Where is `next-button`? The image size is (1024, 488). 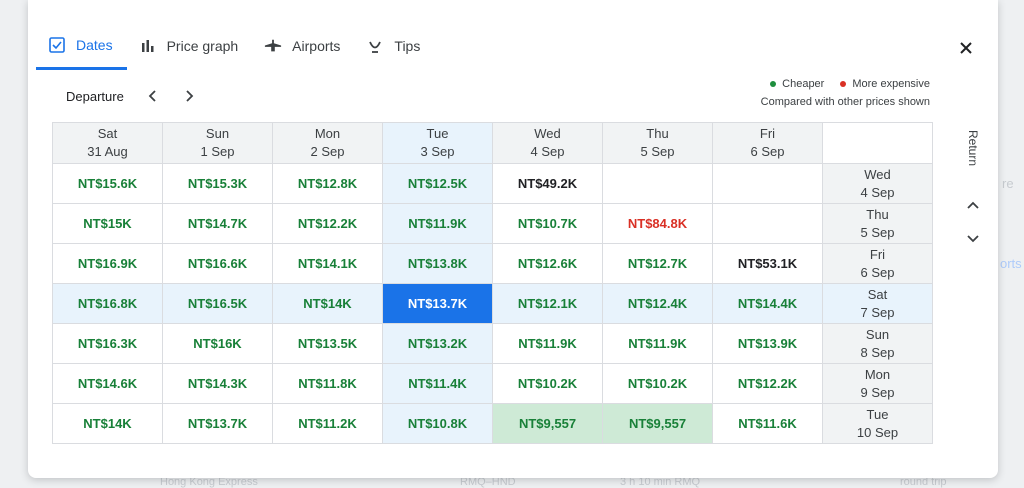
next-button is located at coordinates (189, 96).